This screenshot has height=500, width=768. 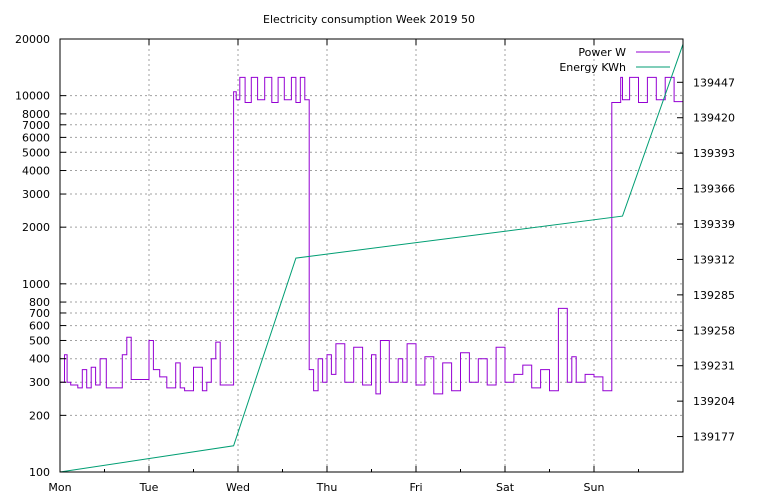 I want to click on y2-tick-label: 139285, so click(x=714, y=295).